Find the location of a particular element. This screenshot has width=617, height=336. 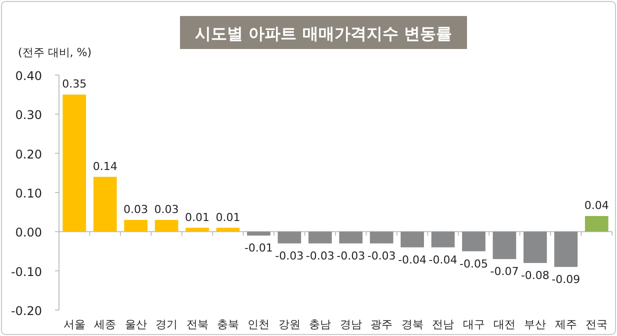

x-tick-label: 서울 is located at coordinates (74, 324).